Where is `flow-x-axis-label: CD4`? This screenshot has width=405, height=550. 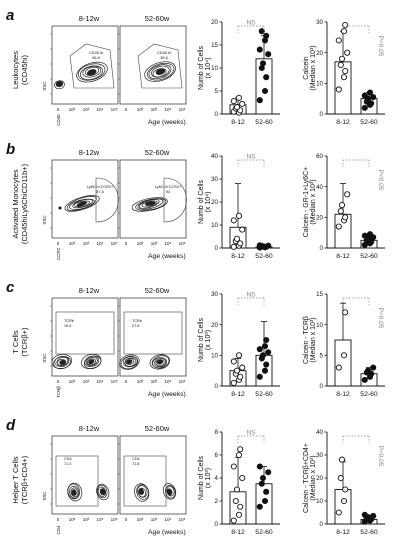
flow-x-axis-label: CD4 is located at coordinates (58, 529).